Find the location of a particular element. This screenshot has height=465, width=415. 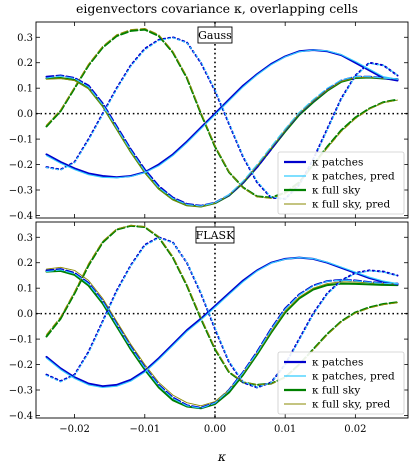

panel-label: Gauss is located at coordinates (215, 35).